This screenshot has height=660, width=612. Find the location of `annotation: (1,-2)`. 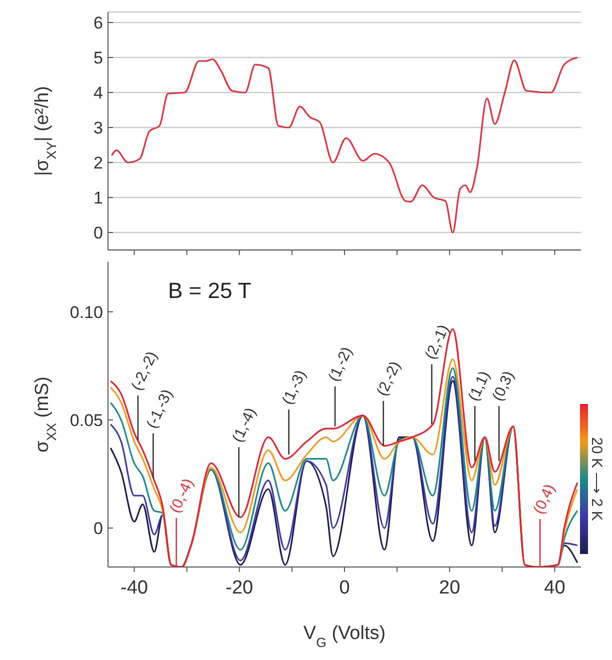

annotation: (1,-2) is located at coordinates (340, 364).